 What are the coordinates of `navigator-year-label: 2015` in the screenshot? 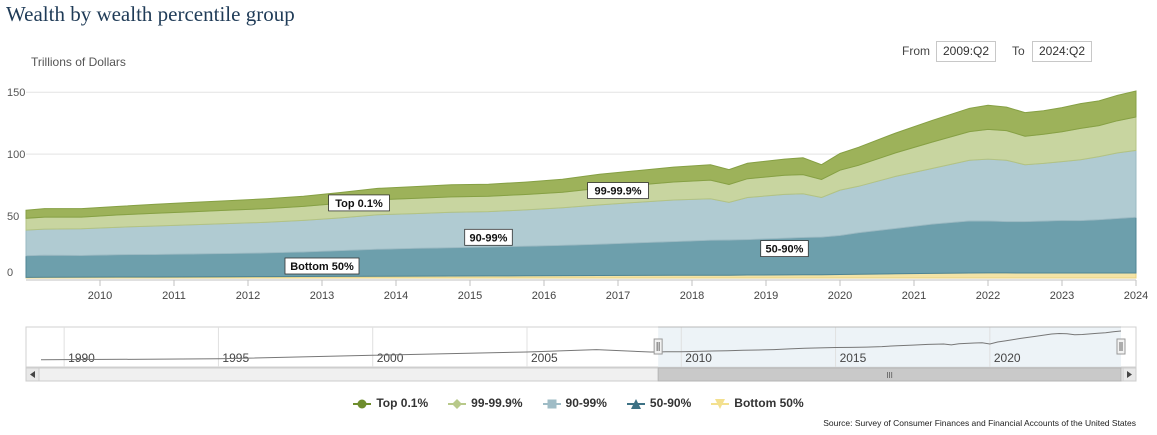 It's located at (853, 358).